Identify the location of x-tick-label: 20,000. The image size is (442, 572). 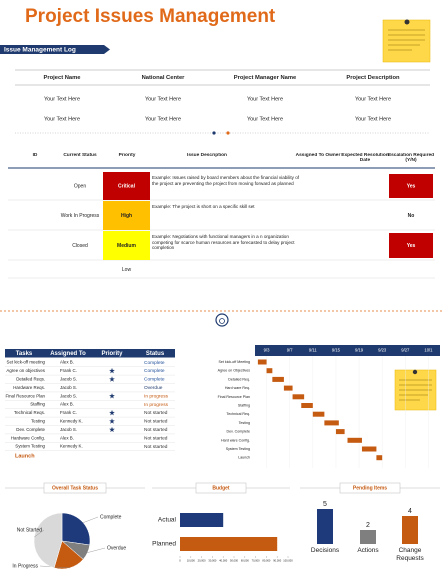
(202, 561).